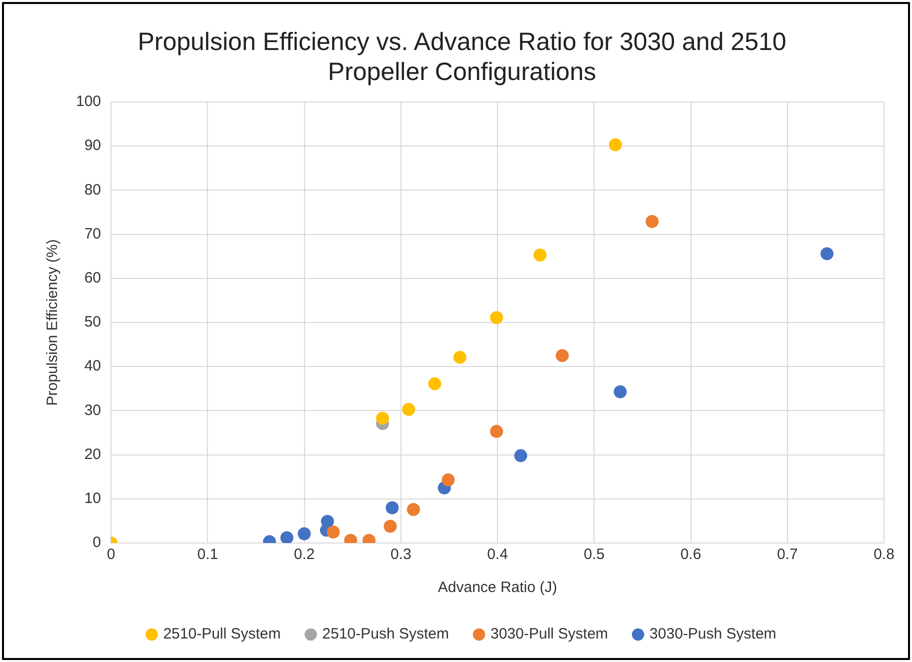 The width and height of the screenshot is (912, 662). What do you see at coordinates (497, 555) in the screenshot?
I see `x-tick-label: 0.4` at bounding box center [497, 555].